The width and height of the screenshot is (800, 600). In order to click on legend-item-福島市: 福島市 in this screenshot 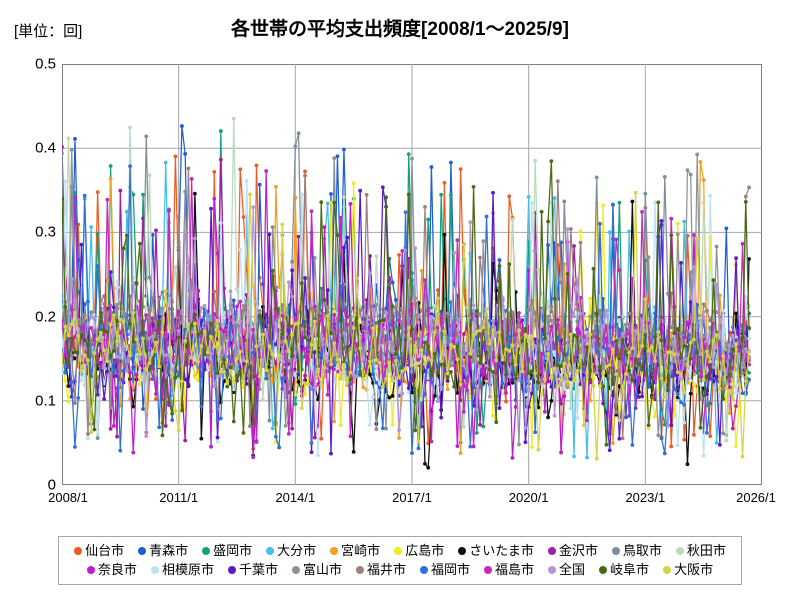, I will do `click(509, 569)`.